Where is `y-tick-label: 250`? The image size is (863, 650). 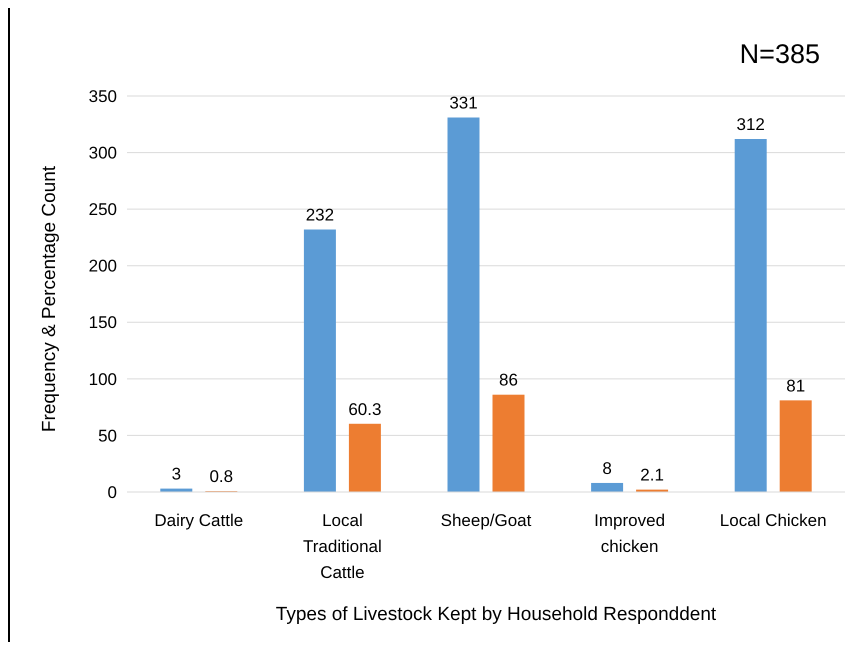 y-tick-label: 250 is located at coordinates (102, 210).